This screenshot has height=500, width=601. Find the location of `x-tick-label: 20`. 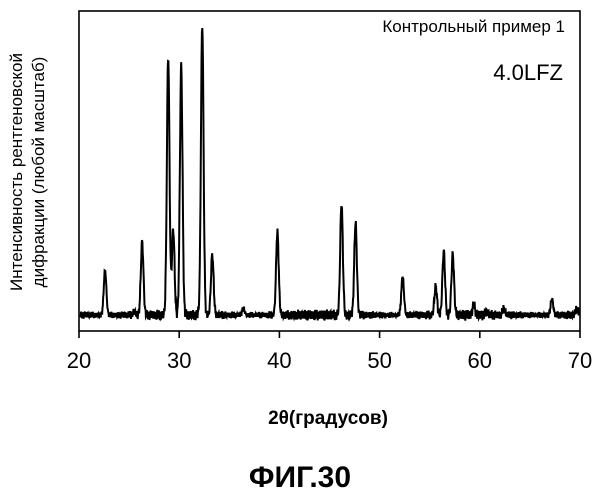

x-tick-label: 20 is located at coordinates (79, 360).